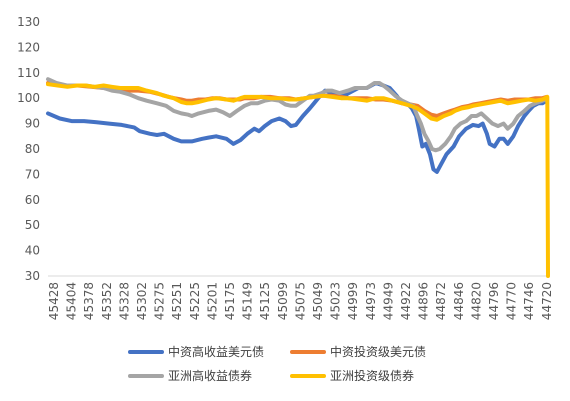  What do you see at coordinates (54, 301) in the screenshot?
I see `x-tick-label: 45428` at bounding box center [54, 301].